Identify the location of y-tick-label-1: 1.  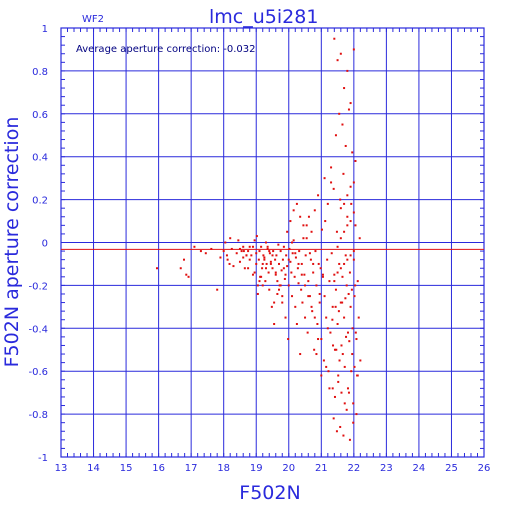
(45, 29).